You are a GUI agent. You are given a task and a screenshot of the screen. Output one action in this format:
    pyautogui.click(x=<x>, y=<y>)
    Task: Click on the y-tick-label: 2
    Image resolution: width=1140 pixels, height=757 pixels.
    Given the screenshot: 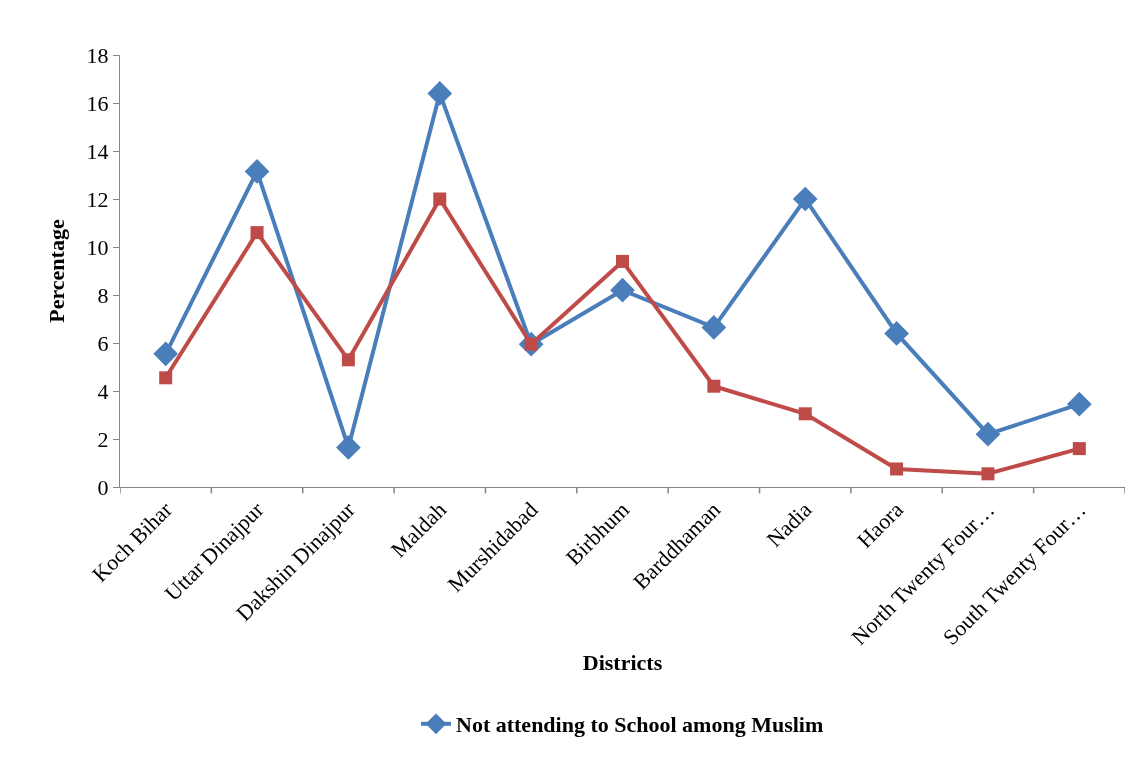 What is the action you would take?
    pyautogui.click(x=103, y=439)
    